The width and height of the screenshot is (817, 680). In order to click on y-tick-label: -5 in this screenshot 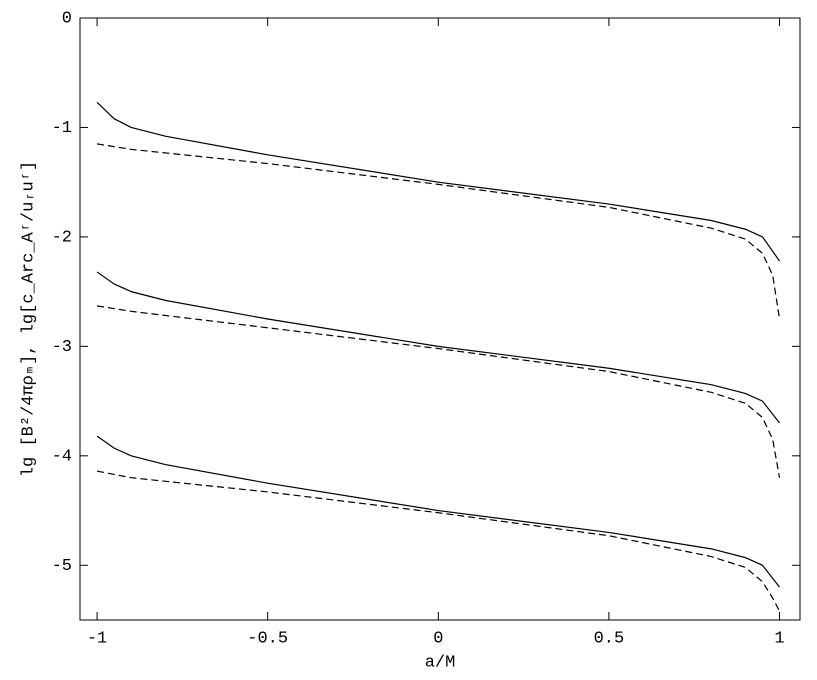, I will do `click(62, 566)`.